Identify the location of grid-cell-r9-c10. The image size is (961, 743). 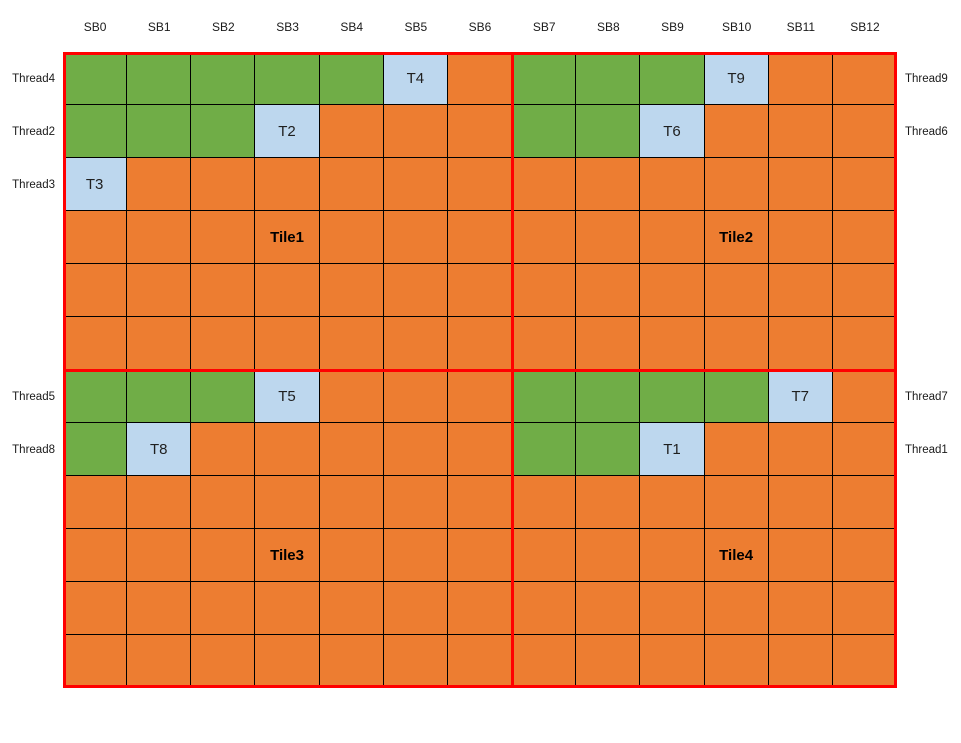
(672, 502).